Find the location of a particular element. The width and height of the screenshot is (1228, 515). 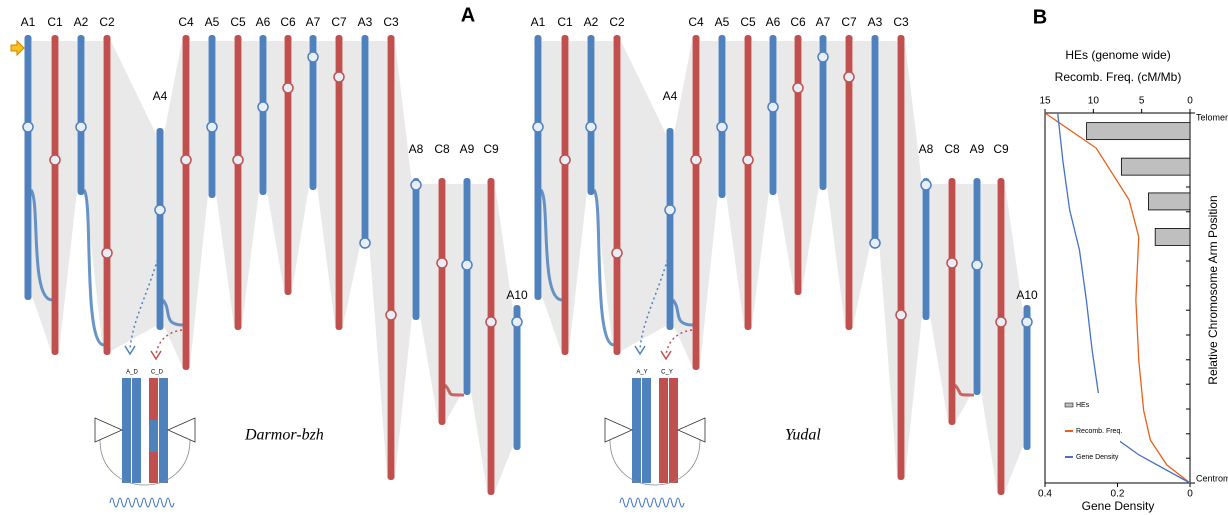

x2-tick-label: 0.2 is located at coordinates (1118, 494).